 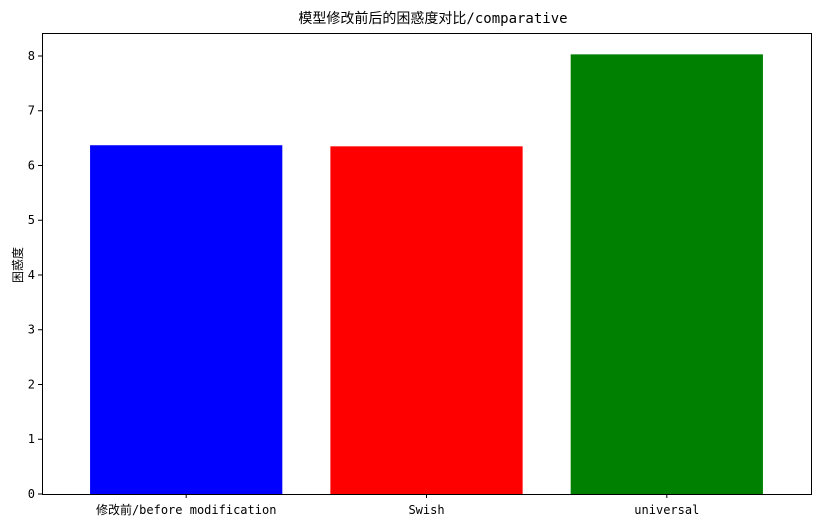 What do you see at coordinates (666, 510) in the screenshot?
I see `x-tick-label-2: universal` at bounding box center [666, 510].